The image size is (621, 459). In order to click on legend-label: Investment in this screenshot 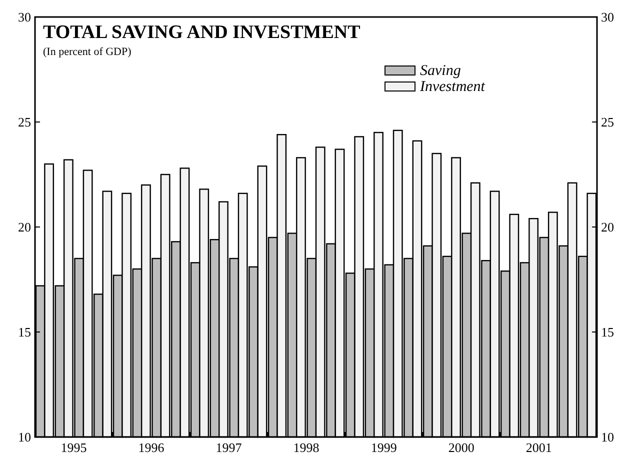, I will do `click(452, 87)`.